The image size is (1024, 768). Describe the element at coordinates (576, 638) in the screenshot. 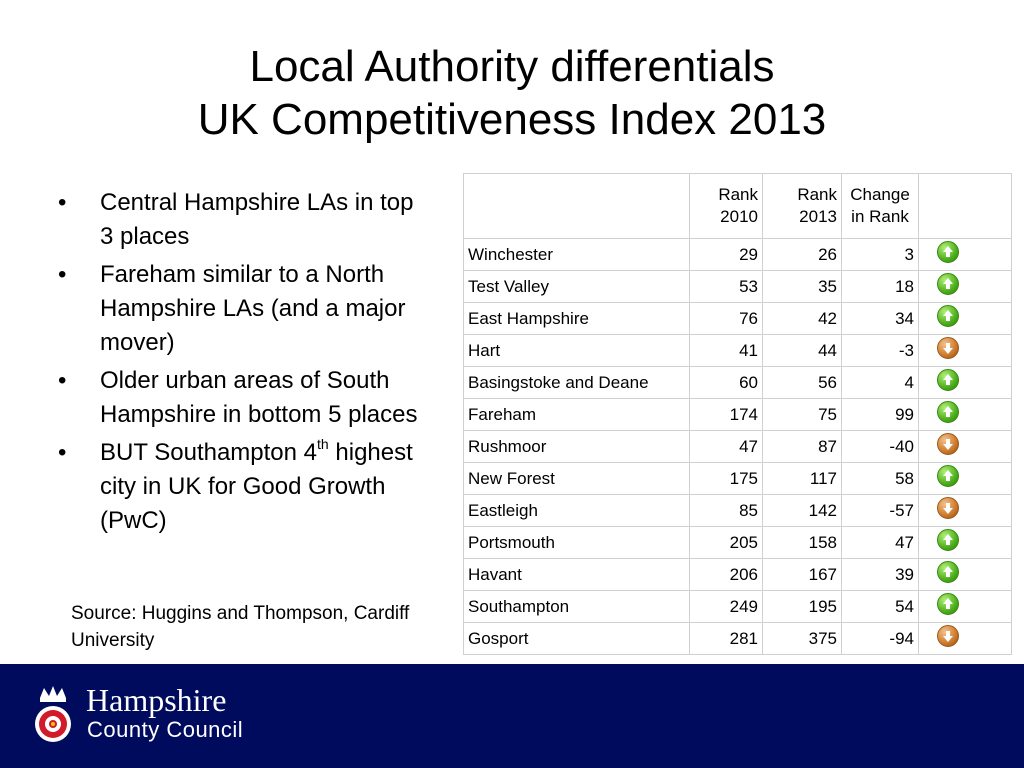

I see `authority-name-cell: Gosport` at that location.